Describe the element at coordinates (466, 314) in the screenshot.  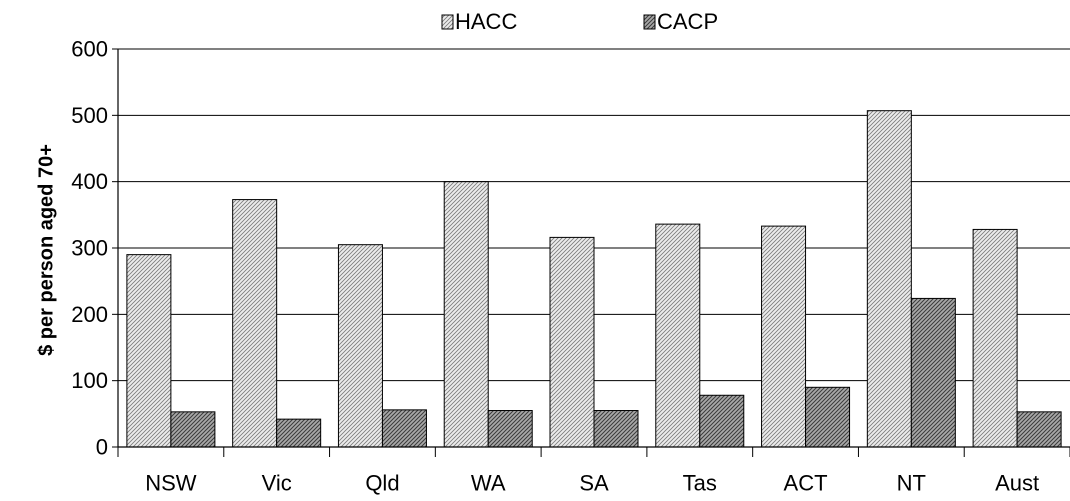
I see `bar-hacc-wa` at that location.